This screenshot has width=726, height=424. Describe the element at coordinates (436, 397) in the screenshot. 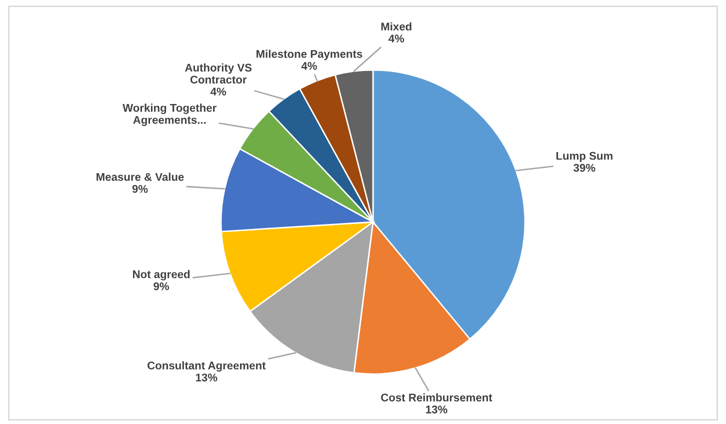

I see `slice-label: Cost Reimbursement` at that location.